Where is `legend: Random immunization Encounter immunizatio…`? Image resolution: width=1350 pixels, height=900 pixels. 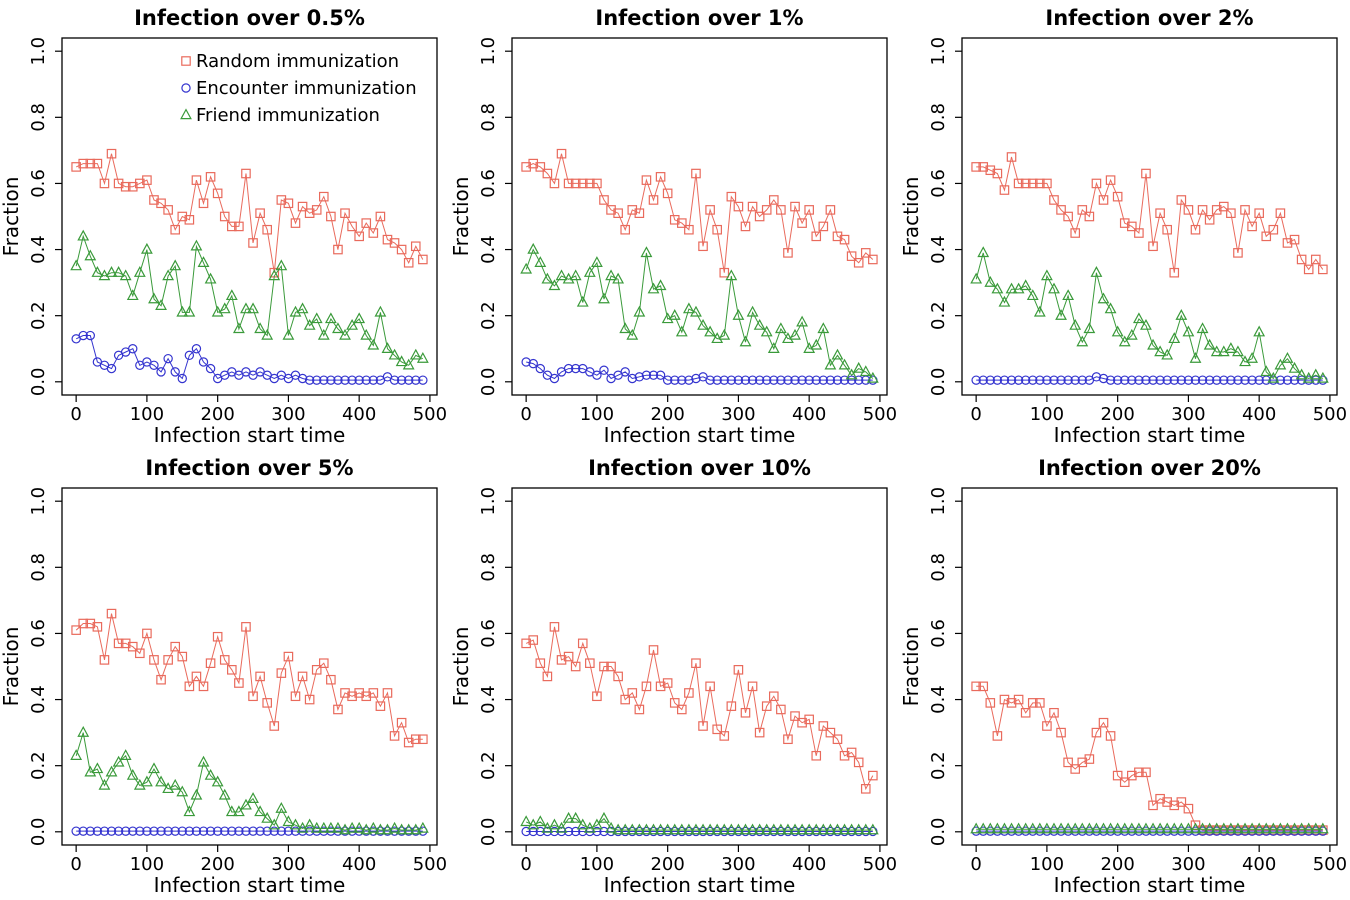 legend: Random immunization Encounter immunizatio… is located at coordinates (298, 88).